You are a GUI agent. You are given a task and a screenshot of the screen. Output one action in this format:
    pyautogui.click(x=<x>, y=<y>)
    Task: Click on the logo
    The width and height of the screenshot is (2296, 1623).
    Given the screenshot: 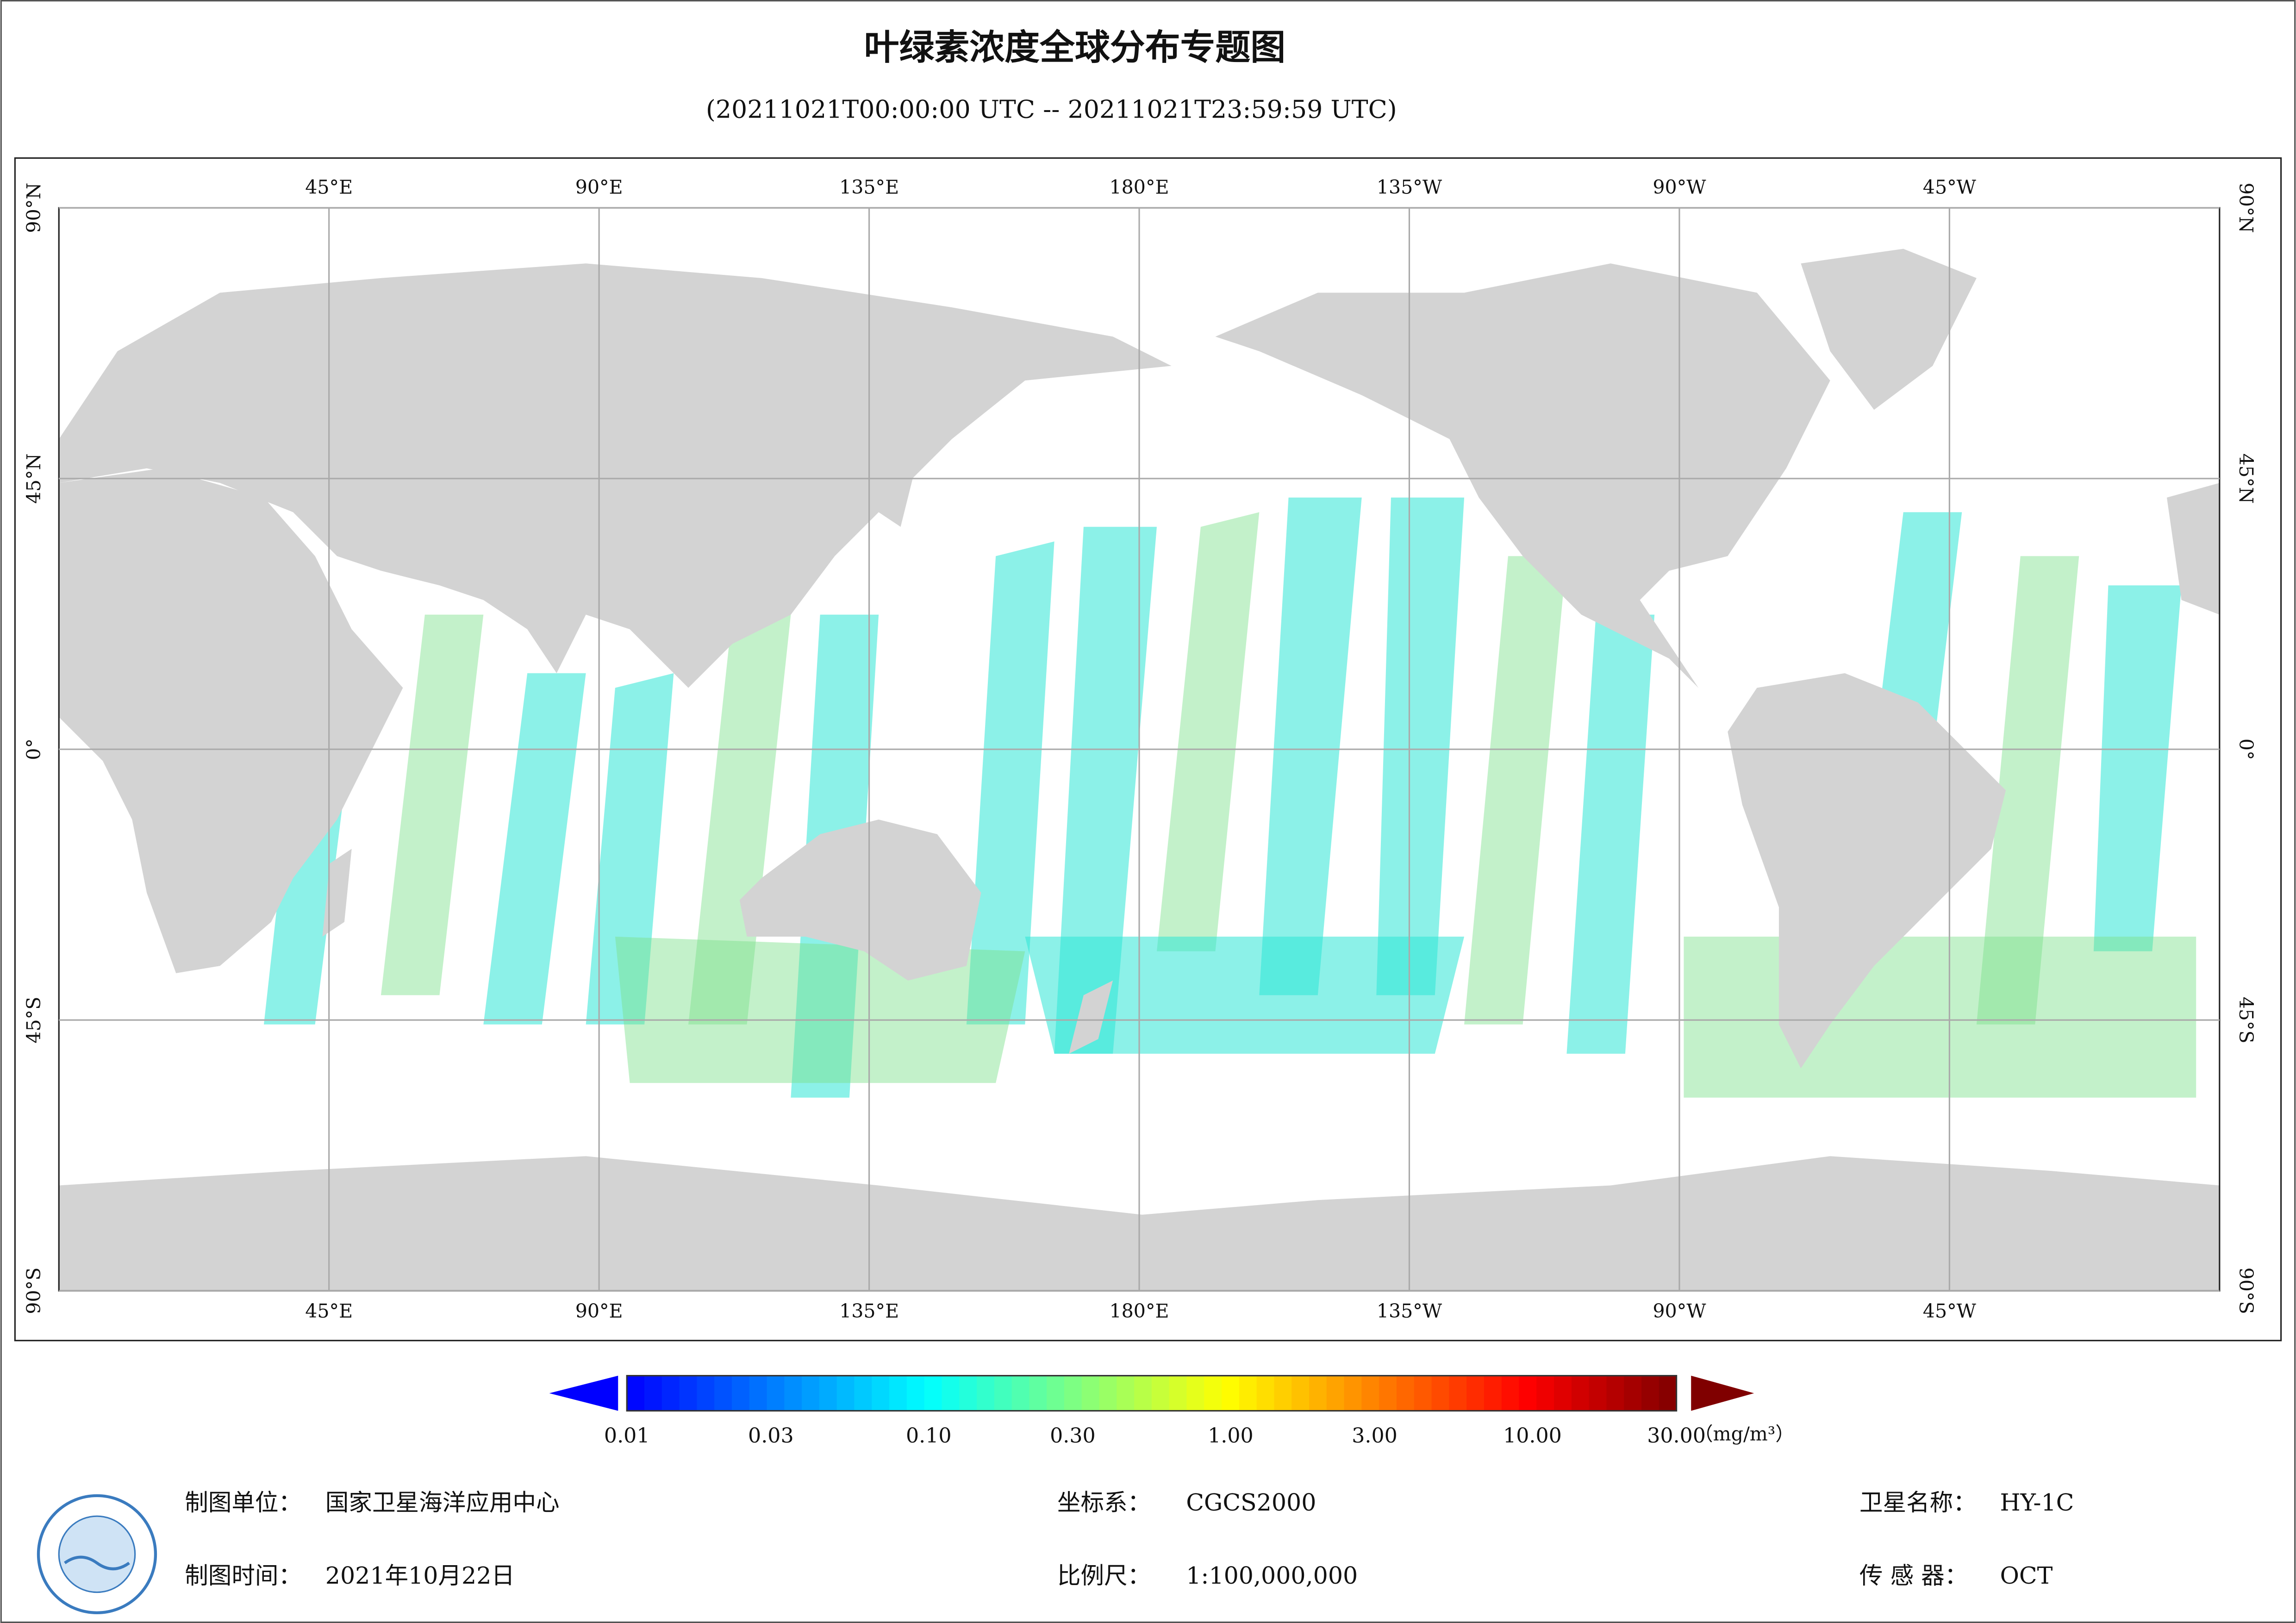 What is the action you would take?
    pyautogui.click(x=97, y=1554)
    